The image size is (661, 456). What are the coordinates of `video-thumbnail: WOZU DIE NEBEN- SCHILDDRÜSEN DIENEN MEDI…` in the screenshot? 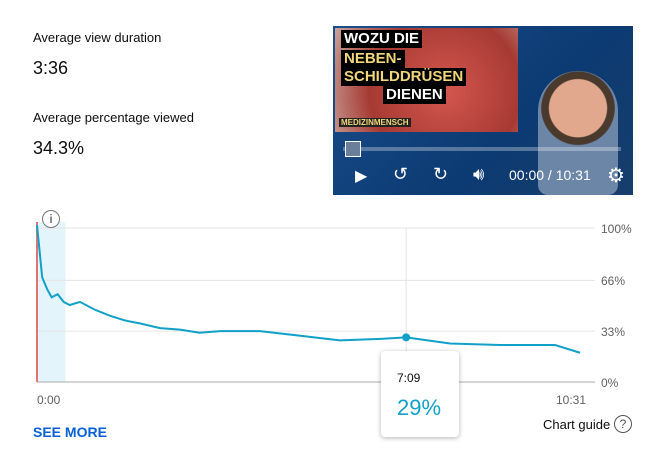 It's located at (426, 80).